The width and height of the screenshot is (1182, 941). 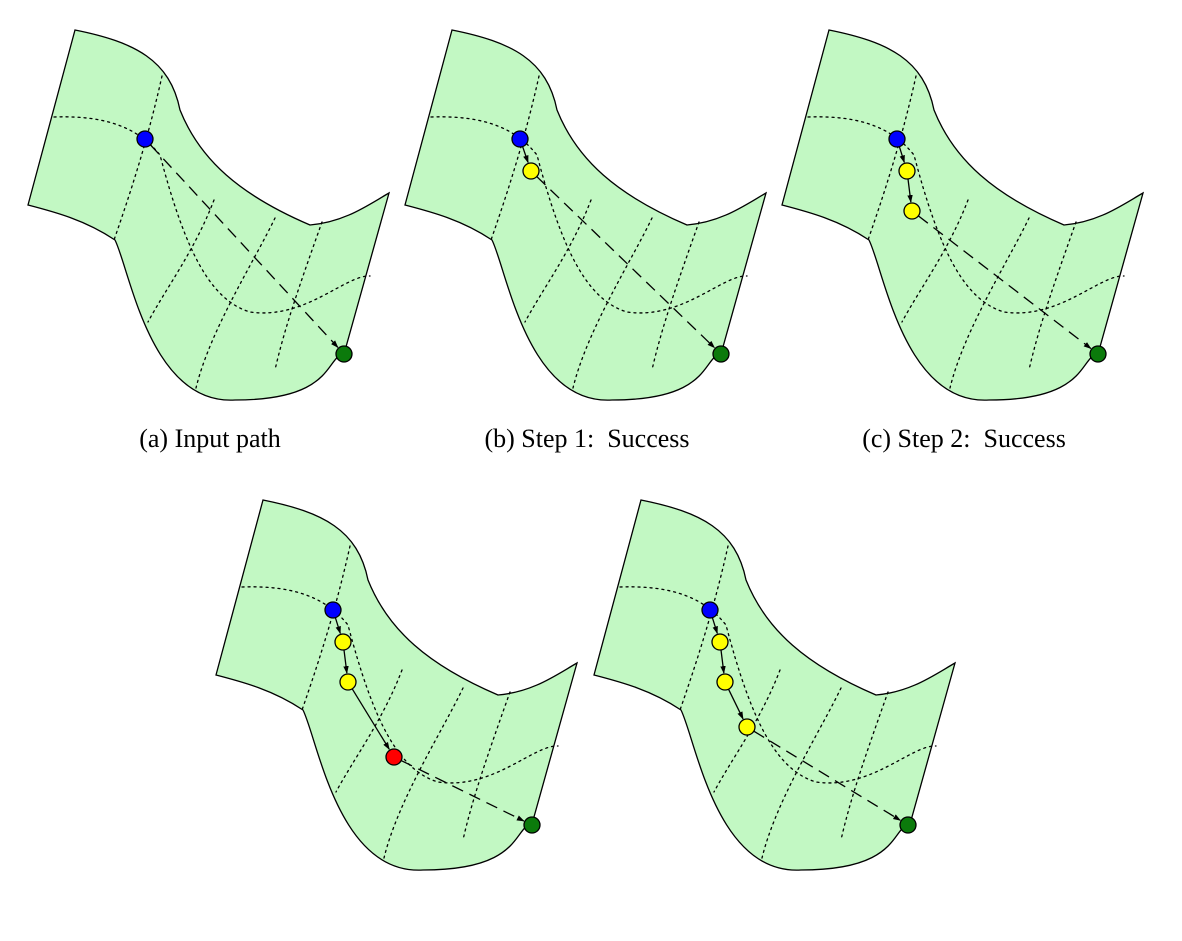 I want to click on panel-a: (a) Input path, so click(x=209, y=241).